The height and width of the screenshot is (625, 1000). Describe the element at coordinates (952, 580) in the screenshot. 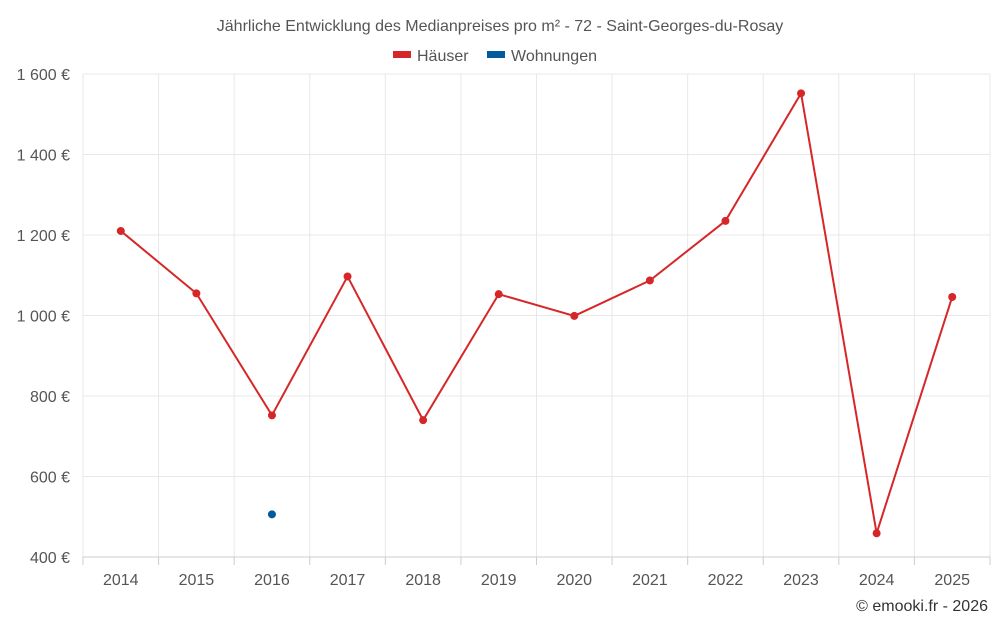

I see `x-tick-label: 2025` at that location.